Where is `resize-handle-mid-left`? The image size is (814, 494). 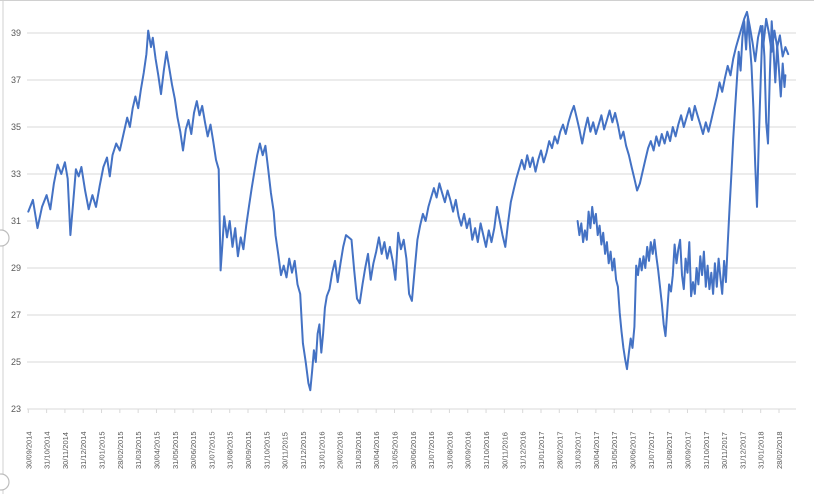 resize-handle-mid-left is located at coordinates (5, 238).